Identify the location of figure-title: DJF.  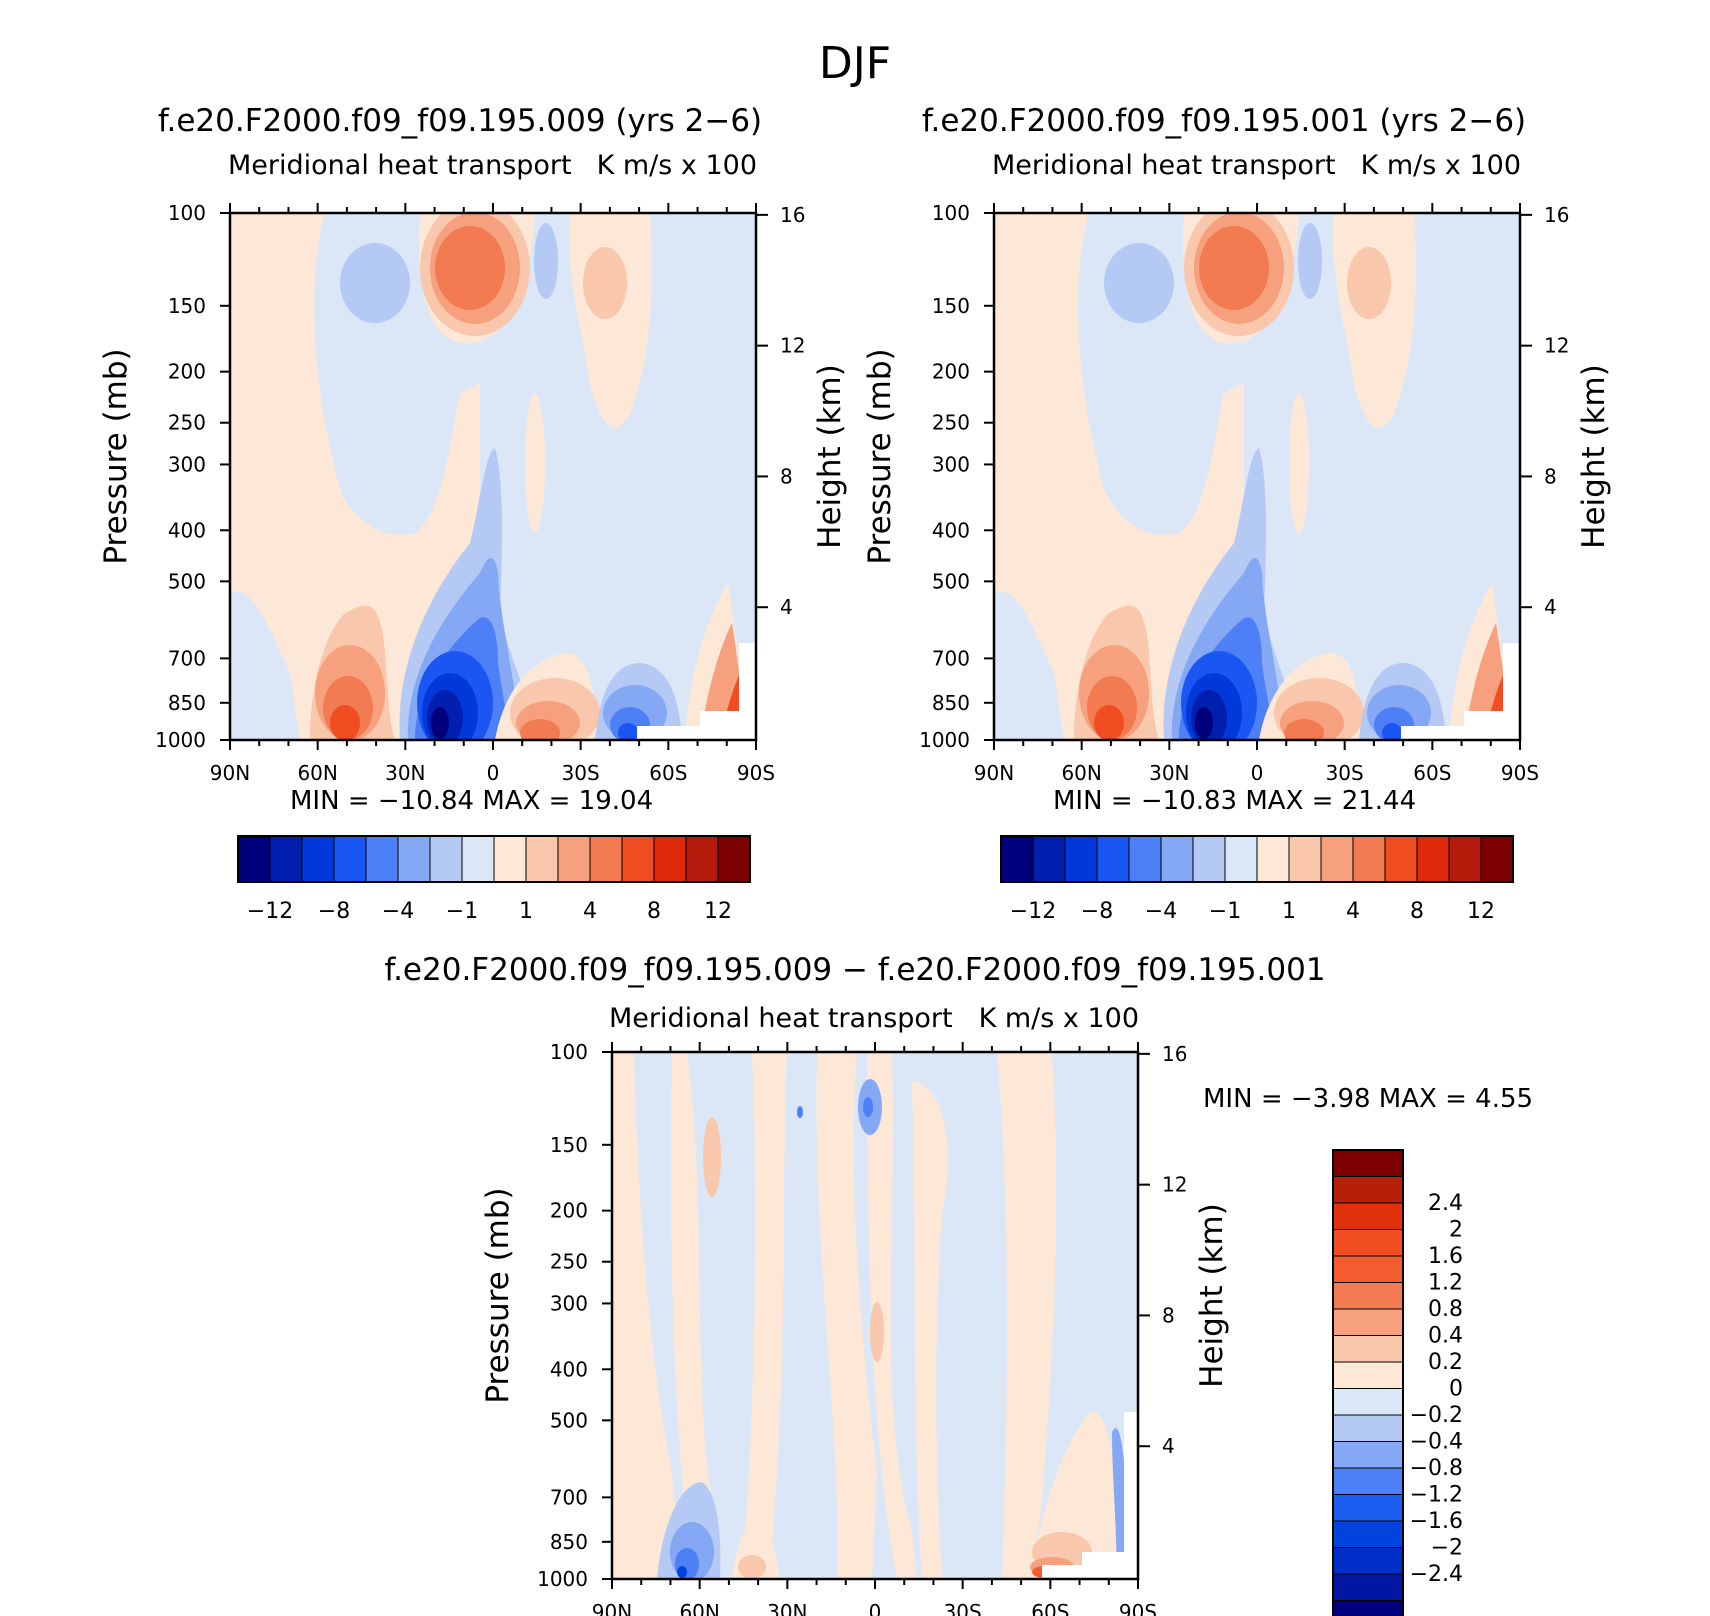
(855, 63).